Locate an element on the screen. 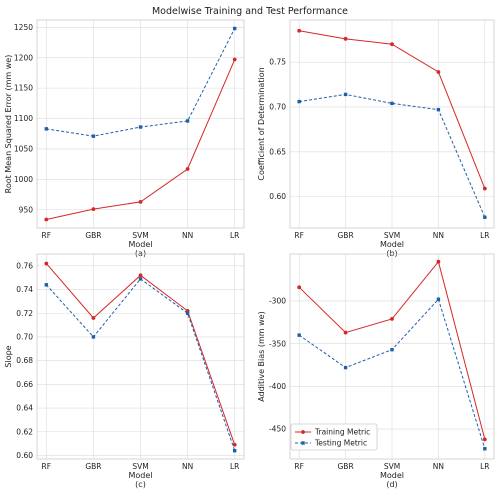  y-tick-label-a: 1250 is located at coordinates (23, 27).